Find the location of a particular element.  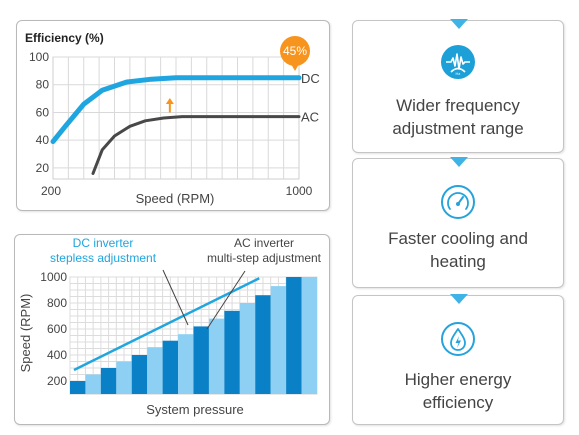

speed-pressure-chart-y-label: Speed (RPM) is located at coordinates (25, 333).